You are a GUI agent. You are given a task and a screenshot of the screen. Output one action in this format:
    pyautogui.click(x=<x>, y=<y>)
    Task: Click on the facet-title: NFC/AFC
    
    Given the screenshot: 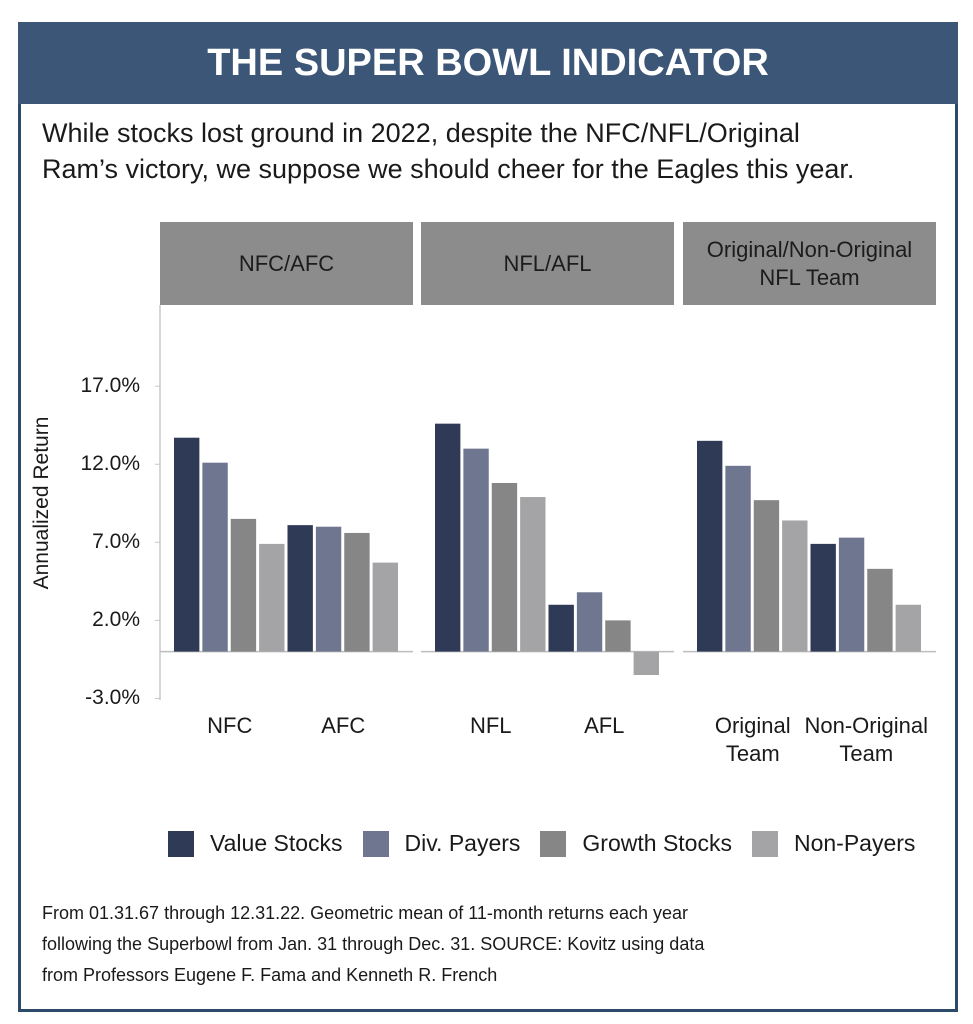 What is the action you would take?
    pyautogui.click(x=286, y=263)
    